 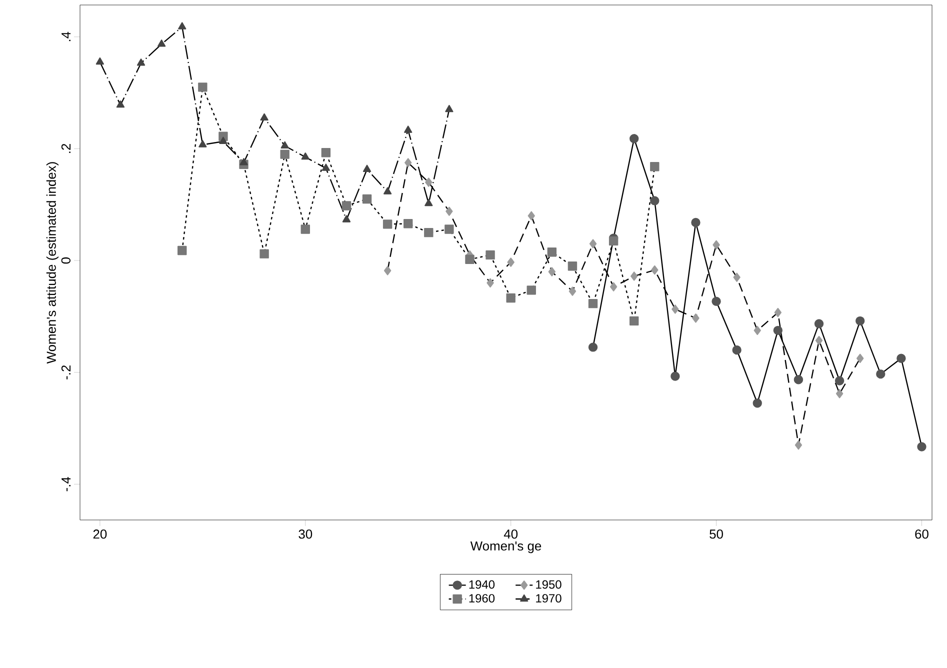 I want to click on y-tick-label: .4, so click(x=66, y=37).